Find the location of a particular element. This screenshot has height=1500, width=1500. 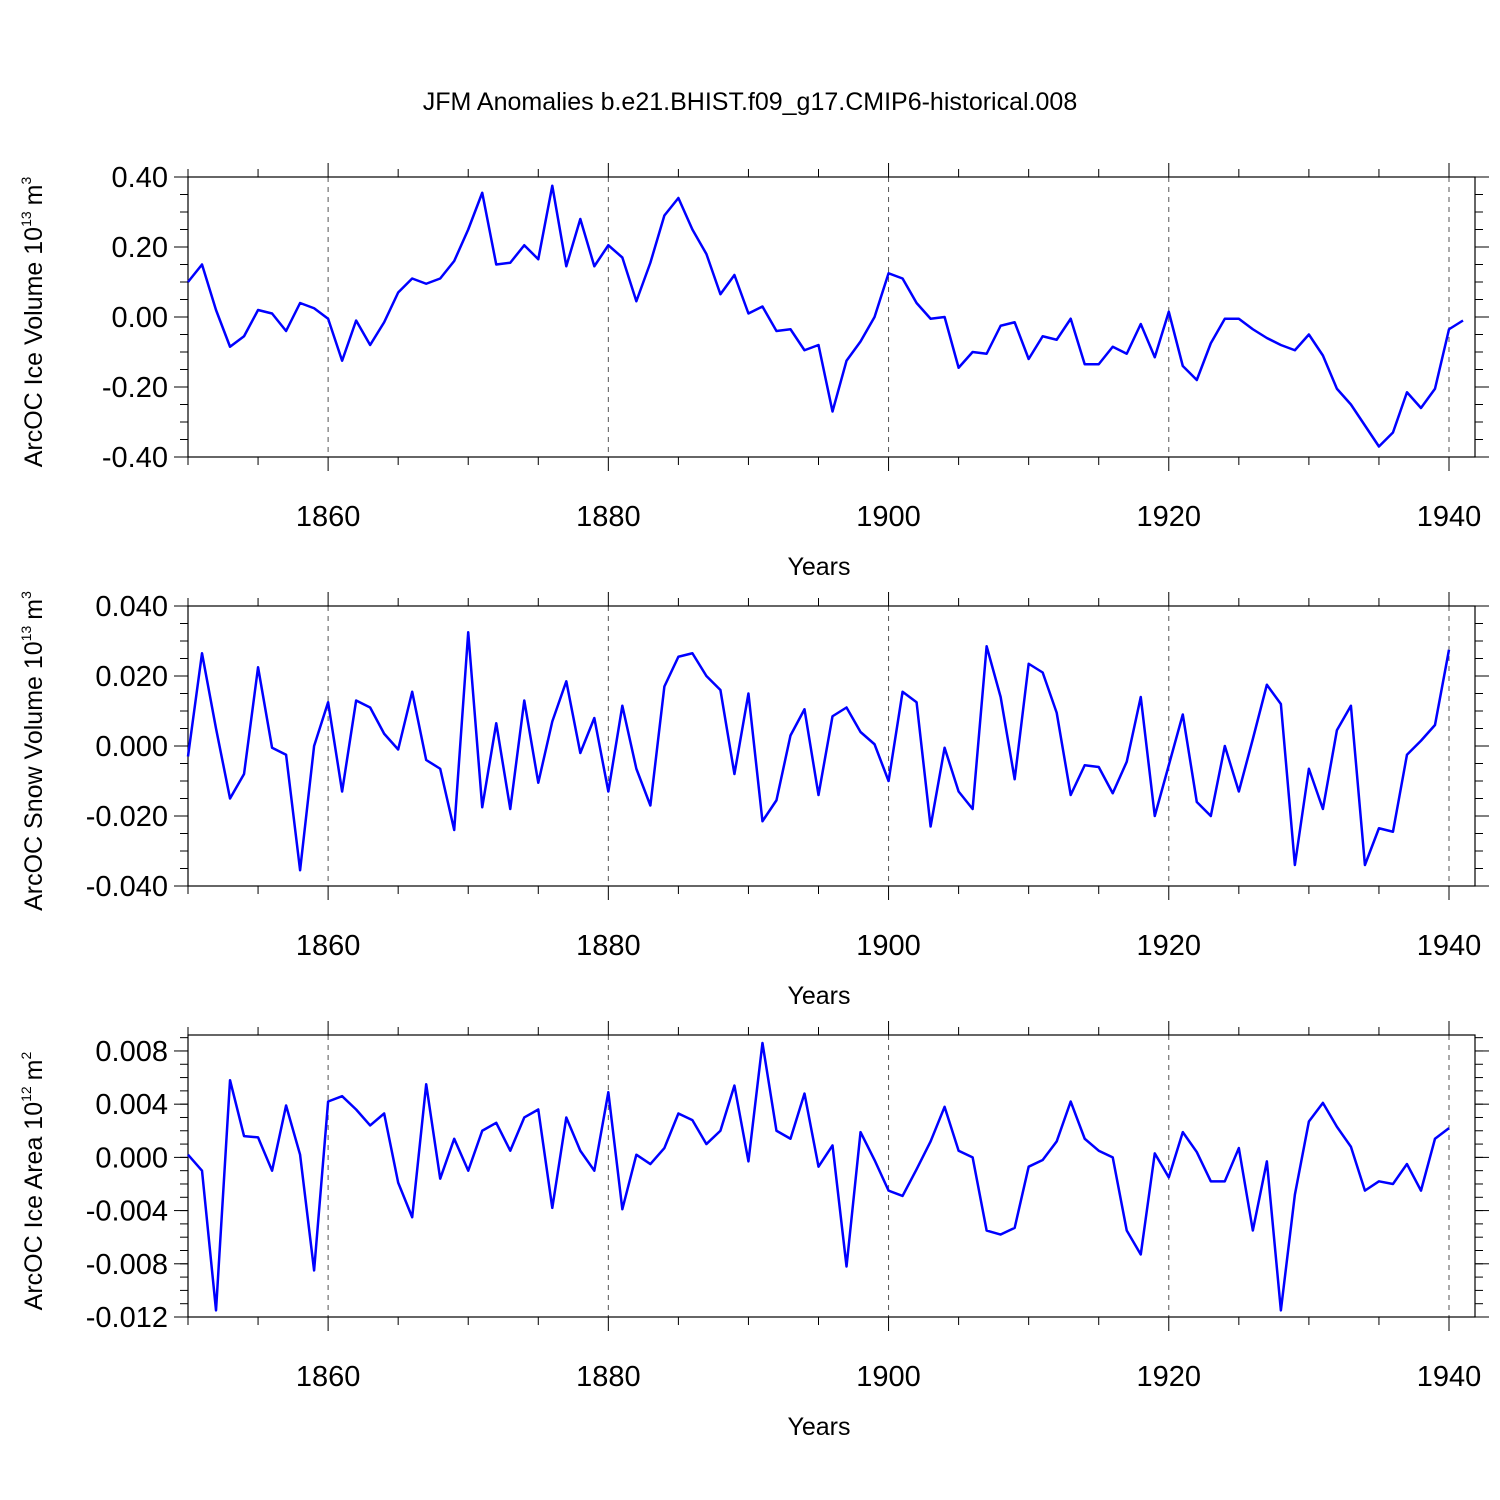

y-tick-label: 0.40 is located at coordinates (140, 178).